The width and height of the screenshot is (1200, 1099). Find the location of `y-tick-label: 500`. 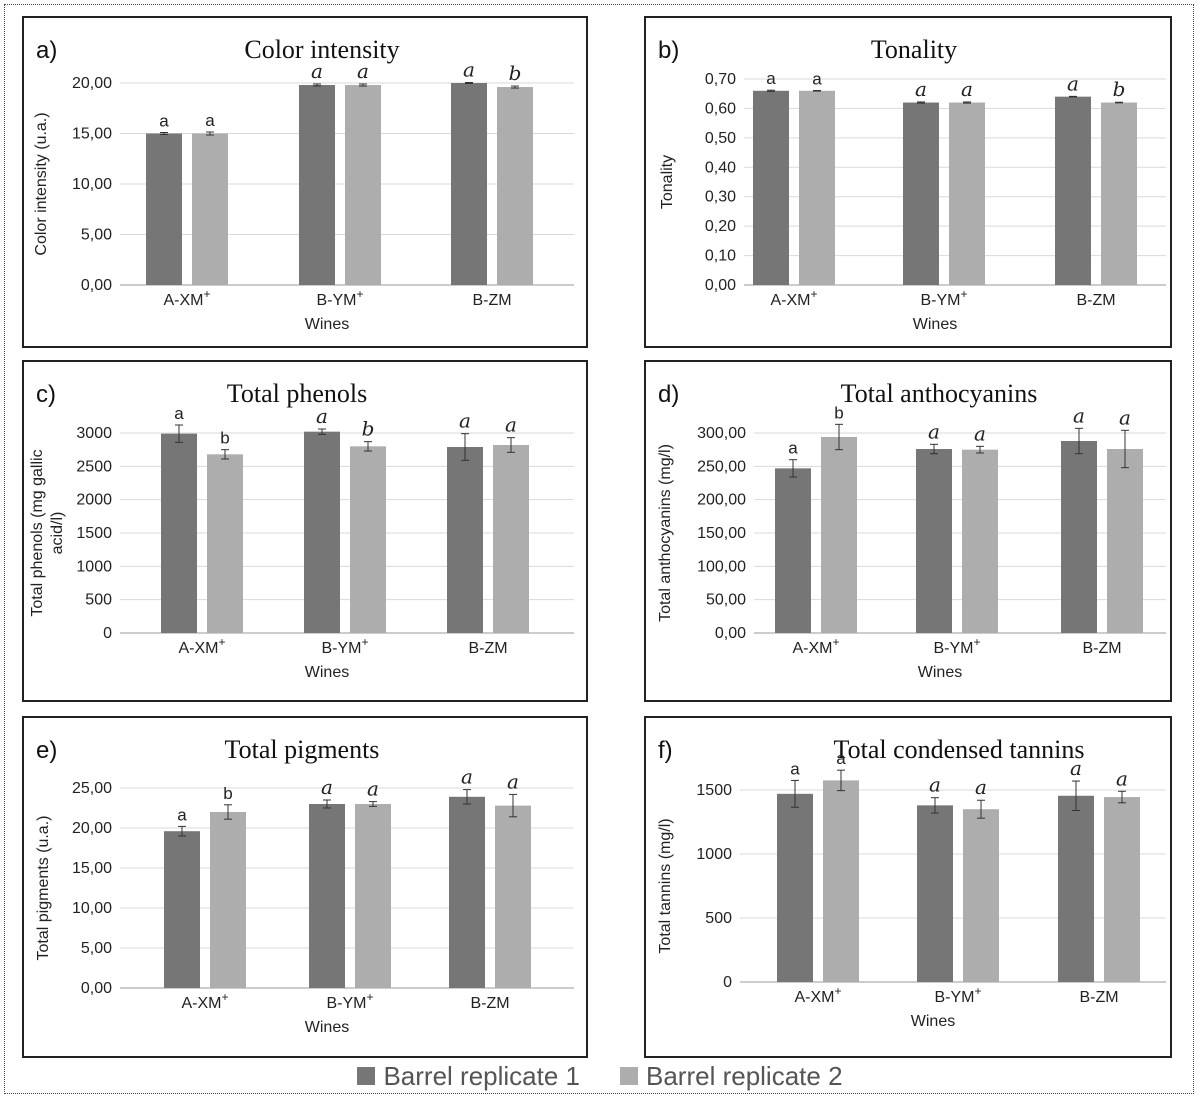

y-tick-label: 500 is located at coordinates (98, 600).